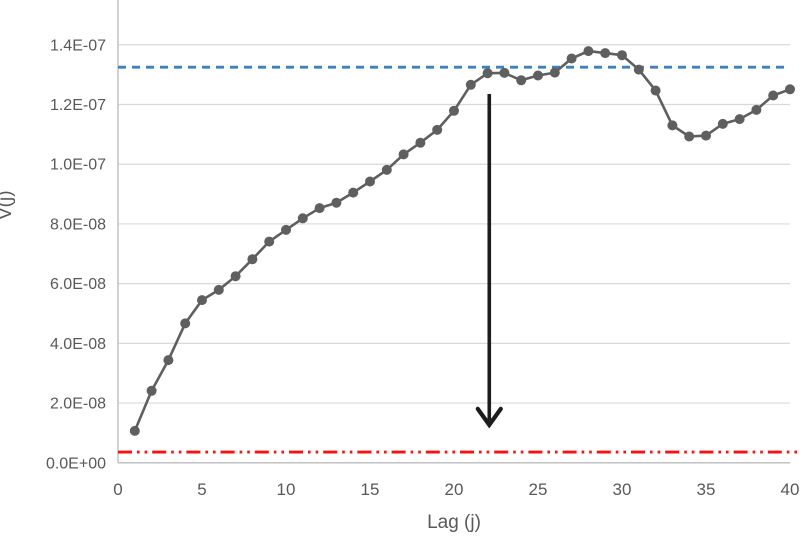  I want to click on y-tick-label: 1.0E-07, so click(78, 165).